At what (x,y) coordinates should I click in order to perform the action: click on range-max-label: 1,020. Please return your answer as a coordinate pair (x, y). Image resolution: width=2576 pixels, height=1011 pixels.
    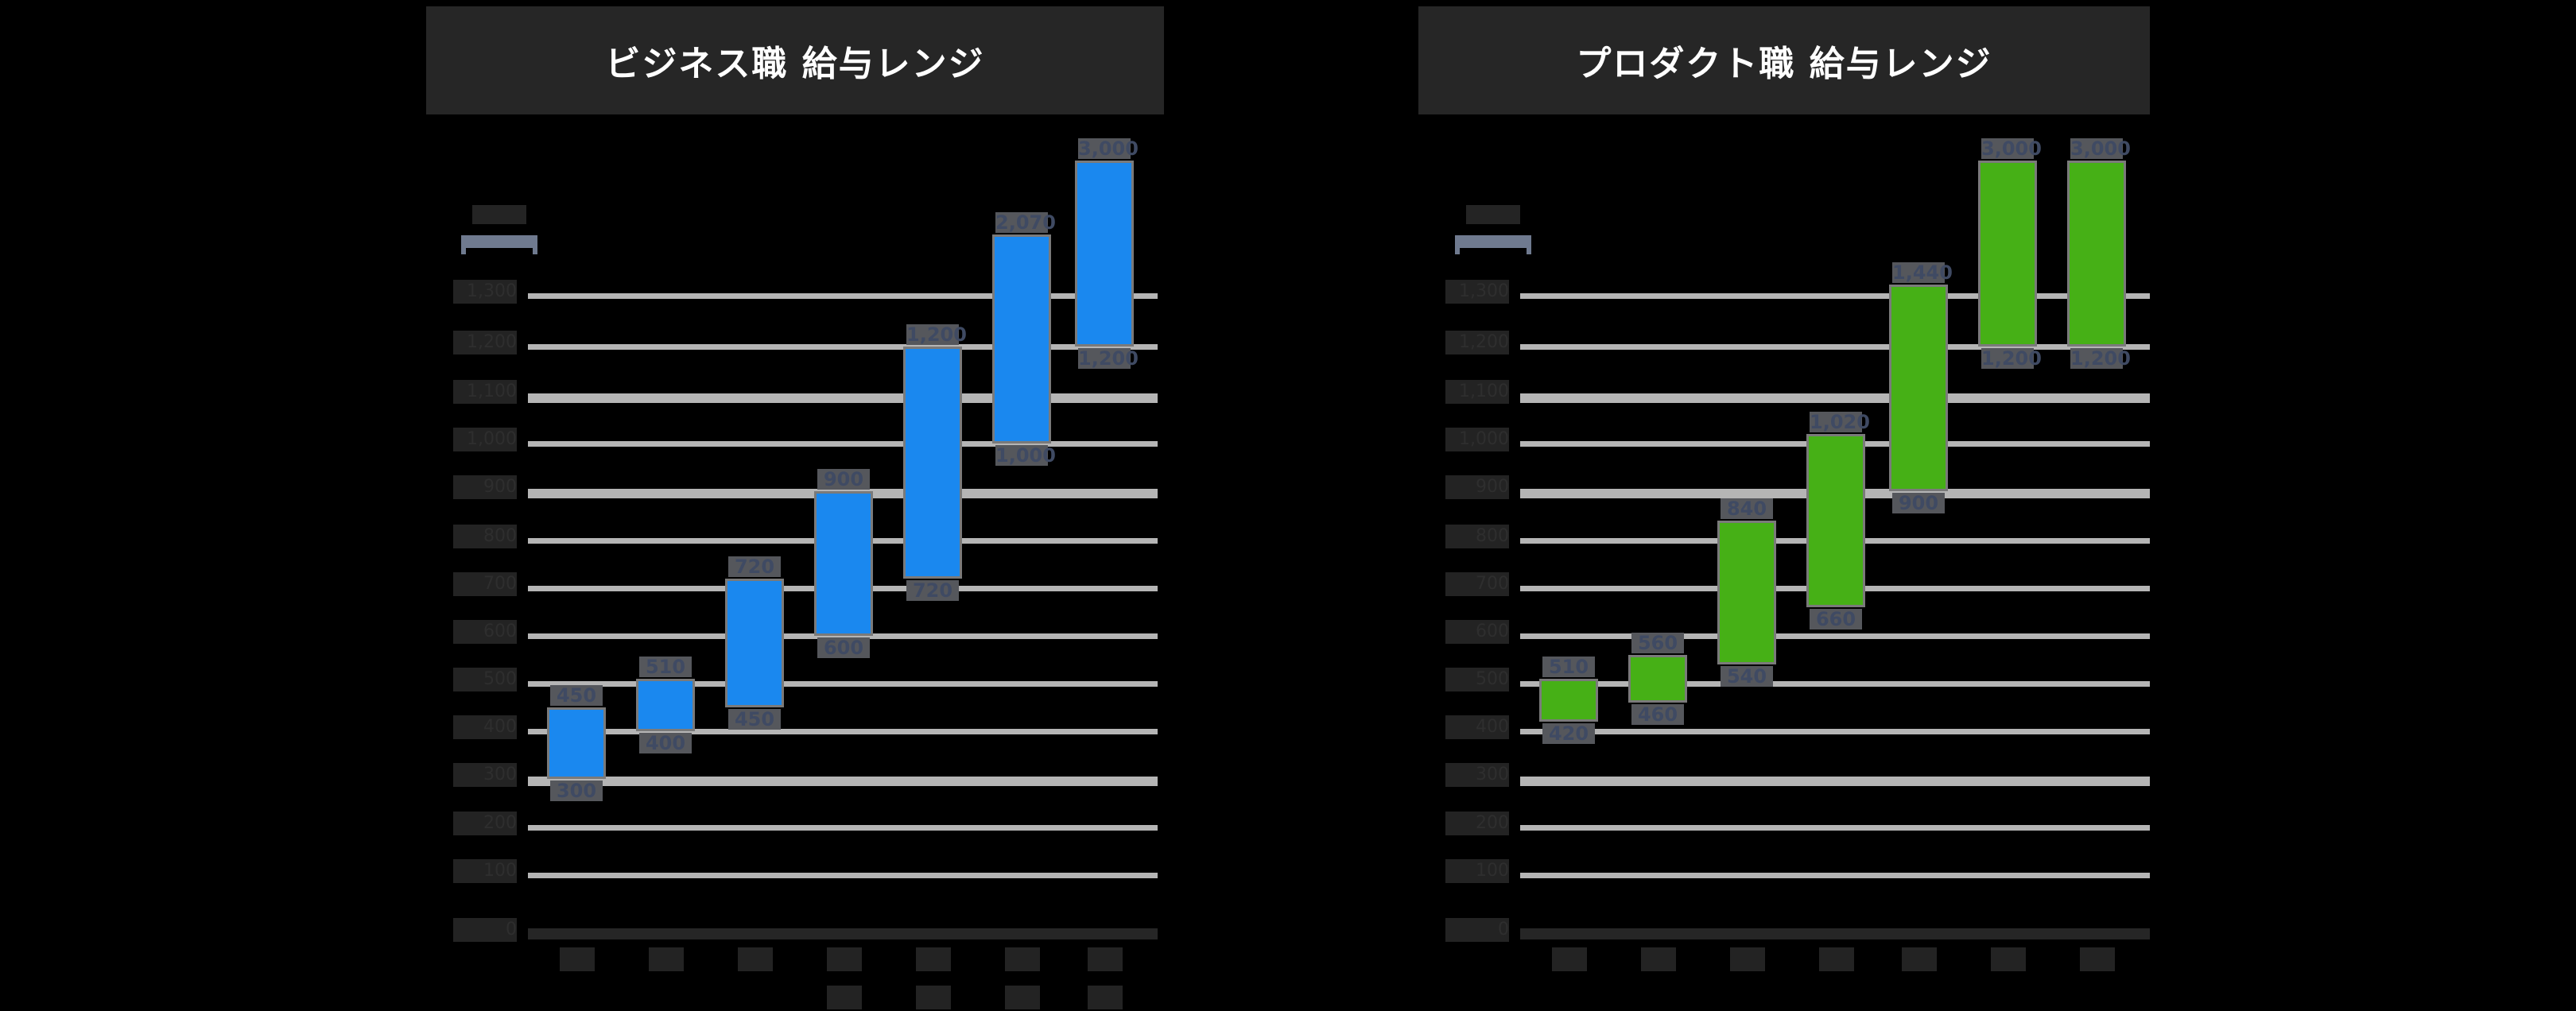
    Looking at the image, I should click on (1840, 422).